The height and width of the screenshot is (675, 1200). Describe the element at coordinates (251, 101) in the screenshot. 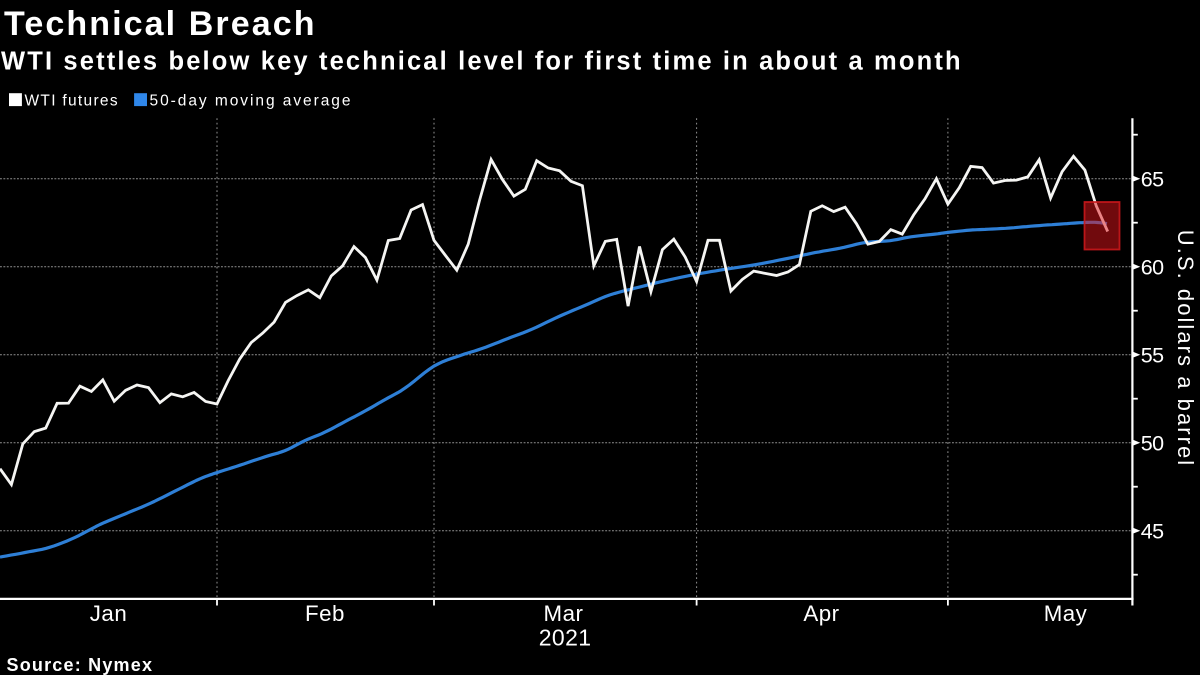

I see `svg-text: 50-day moving average` at that location.